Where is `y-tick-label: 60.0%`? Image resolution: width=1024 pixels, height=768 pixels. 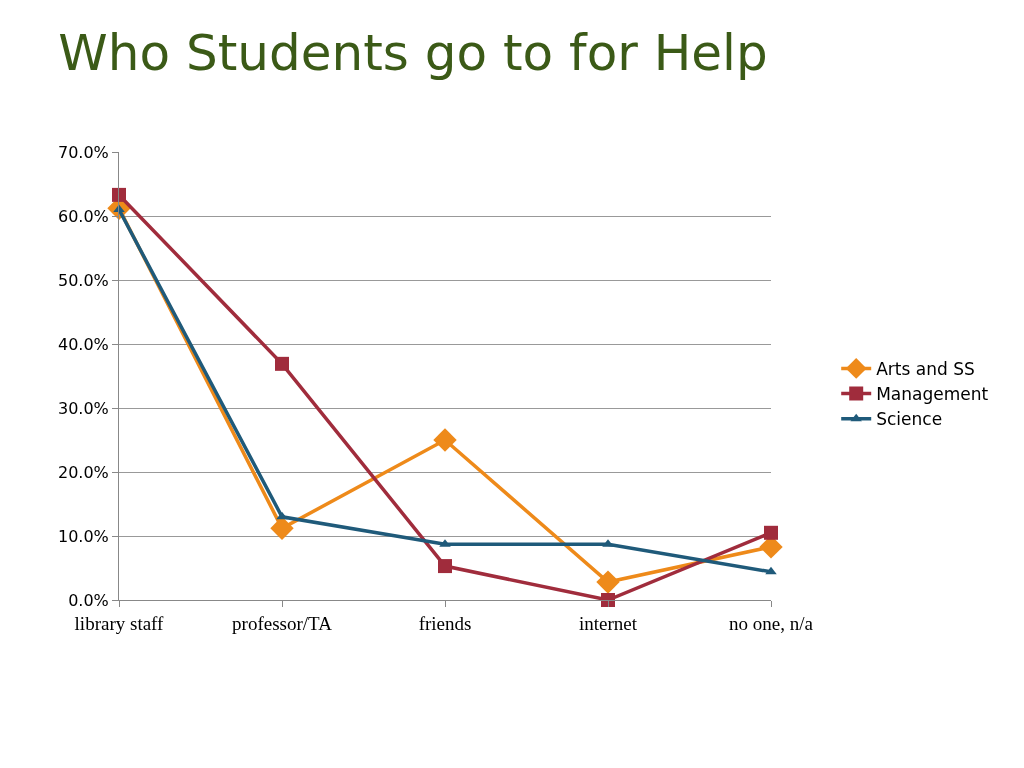
y-tick-label: 60.0% is located at coordinates (83, 216).